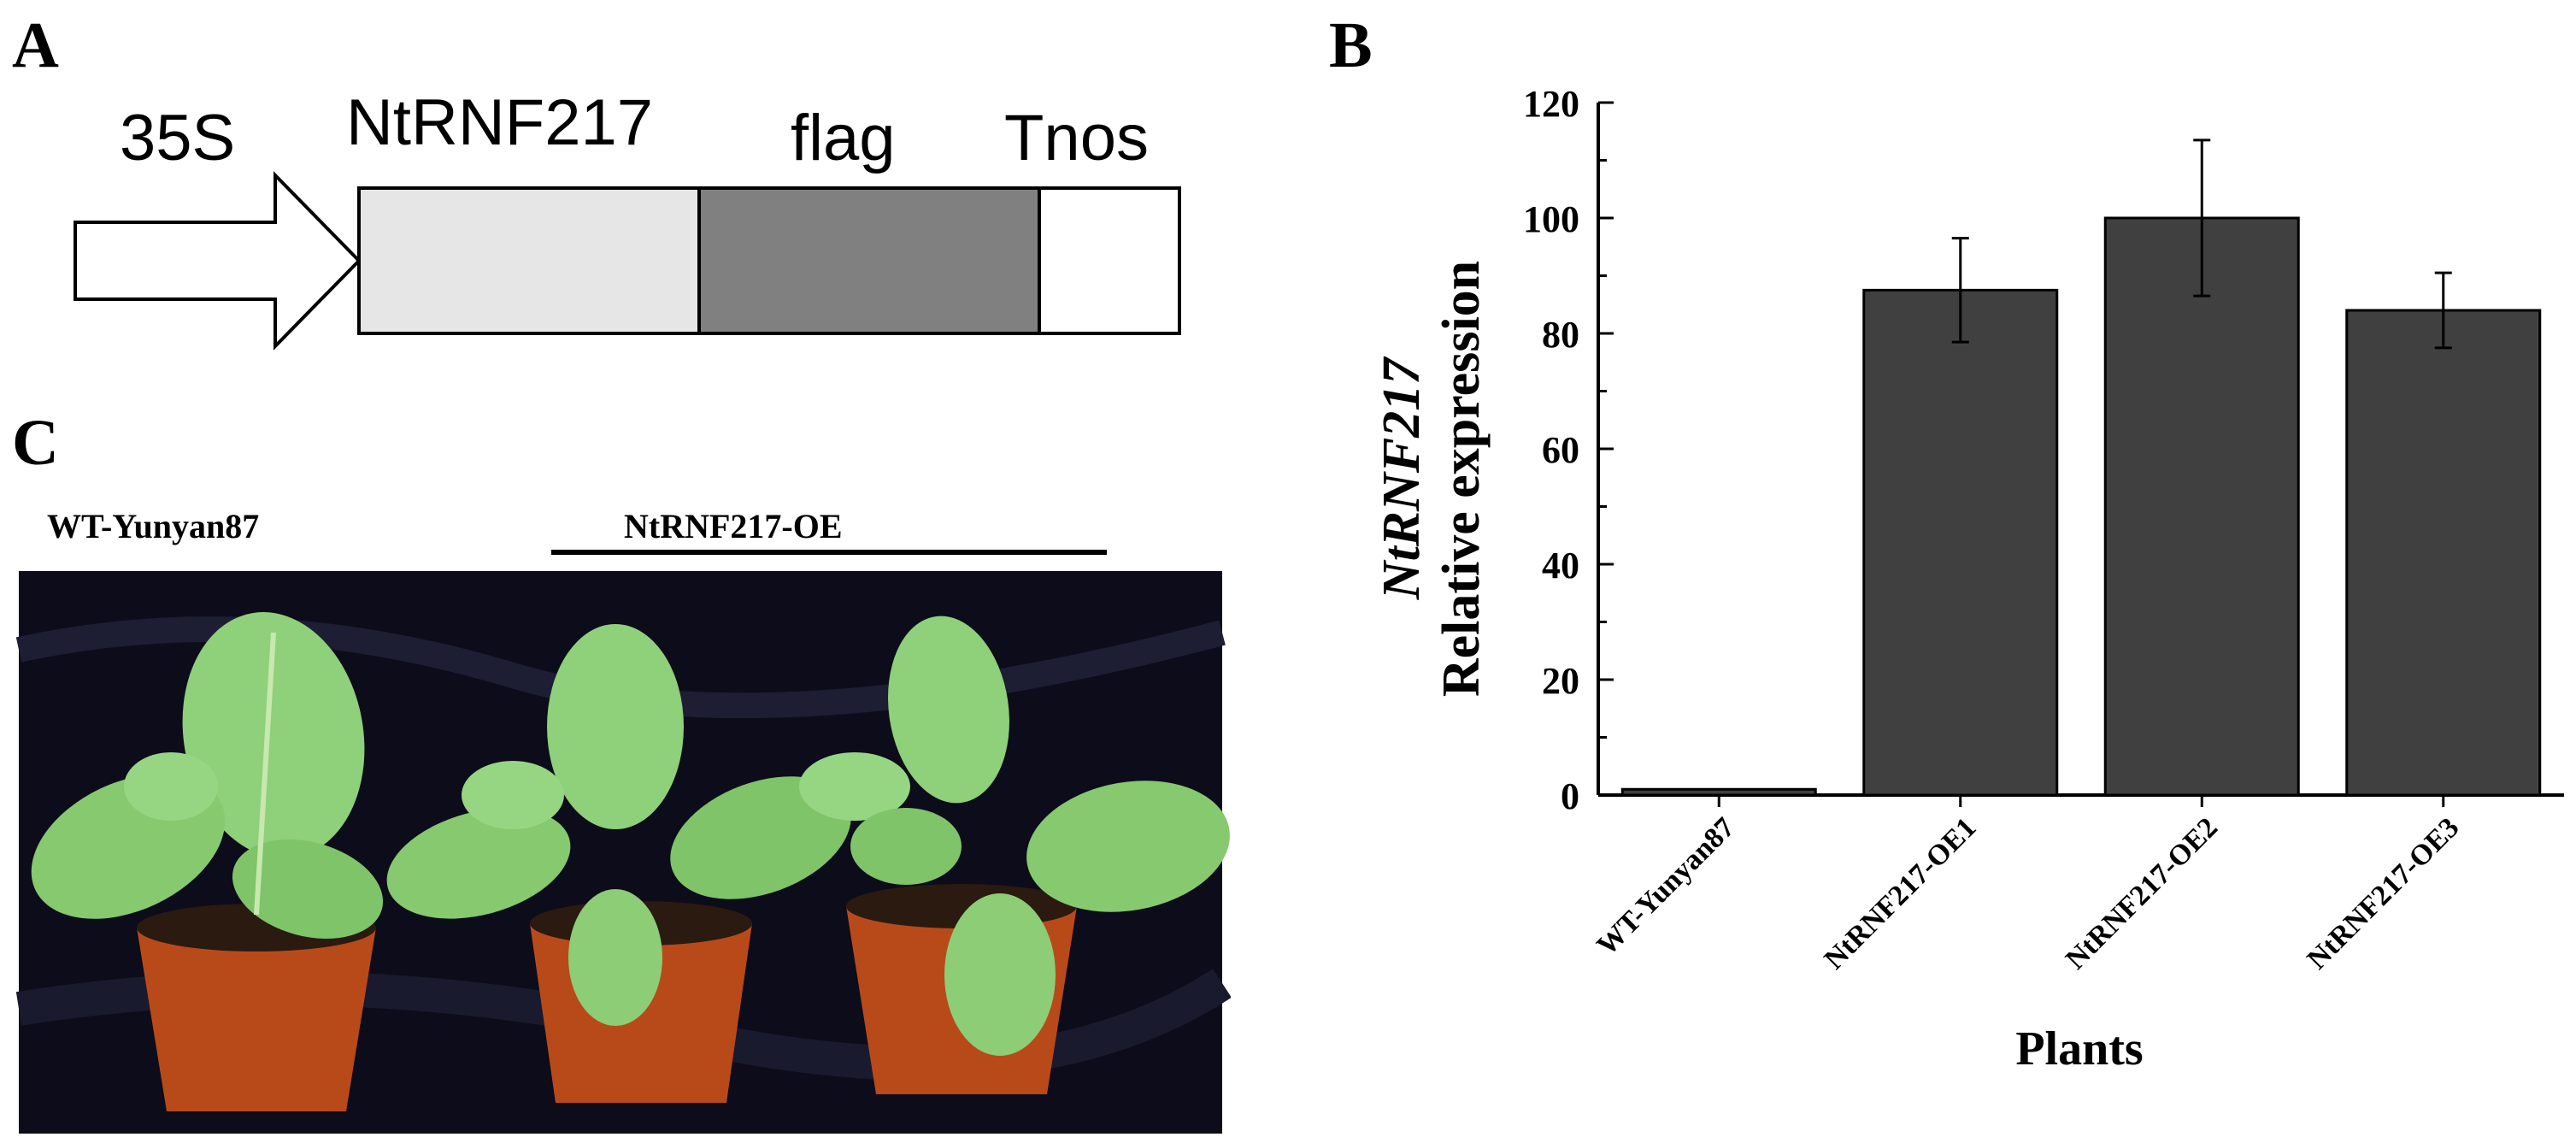  What do you see at coordinates (2384, 893) in the screenshot?
I see `x-tick-label: NtRNF217-OE3` at bounding box center [2384, 893].